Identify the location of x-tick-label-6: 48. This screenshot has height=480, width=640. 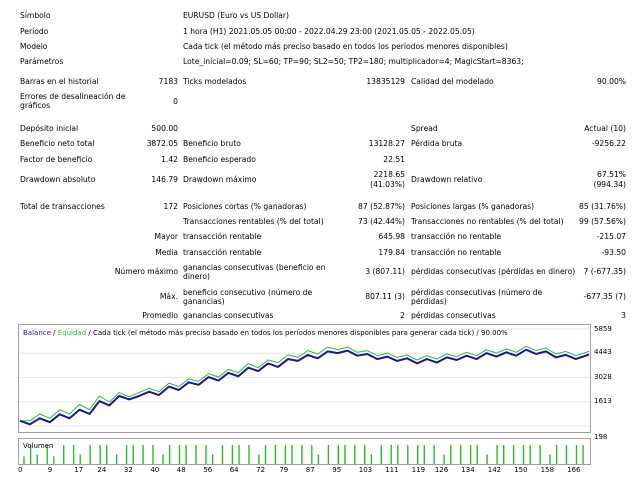
(181, 470).